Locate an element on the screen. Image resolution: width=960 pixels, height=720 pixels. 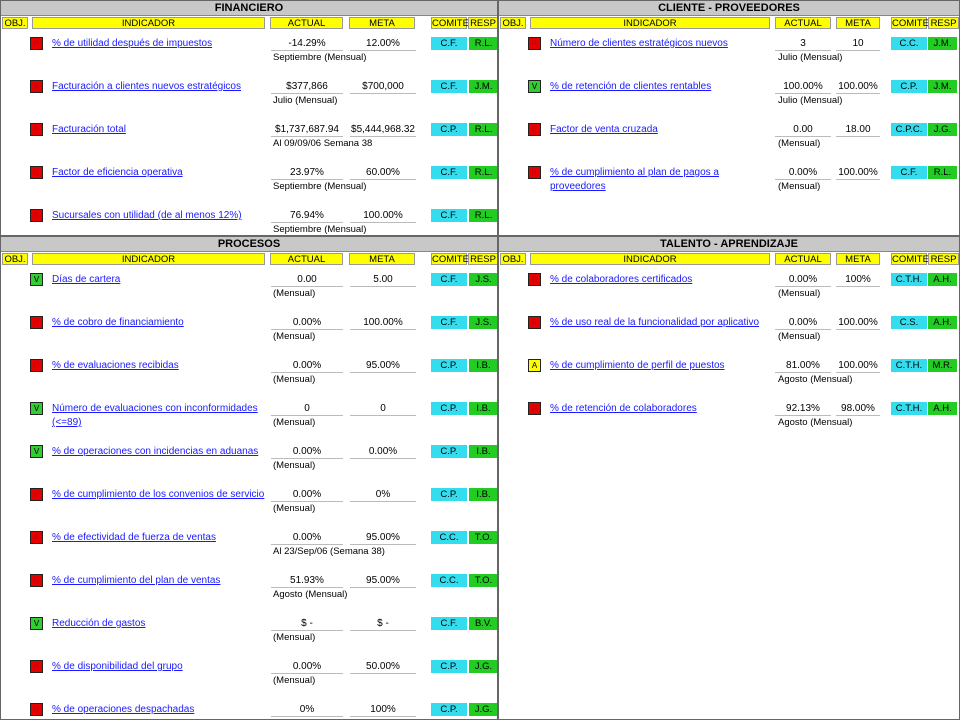
panel-title: FINANCIERO is located at coordinates (249, 8).